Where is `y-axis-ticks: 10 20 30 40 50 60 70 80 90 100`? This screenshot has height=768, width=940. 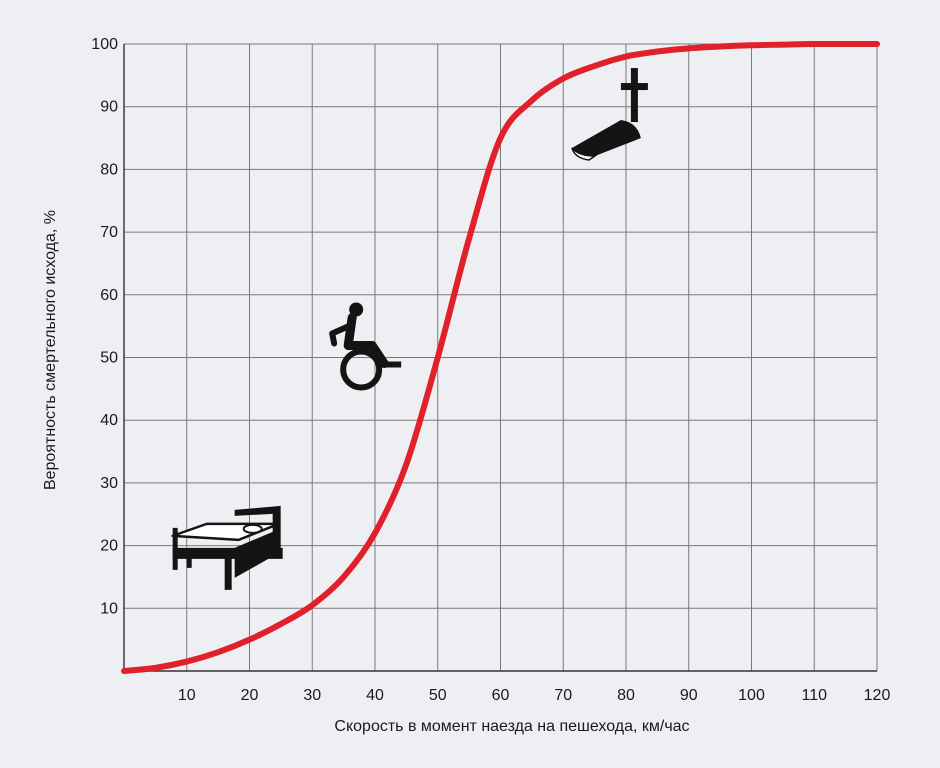
y-axis-ticks: 10 20 30 40 50 60 70 80 90 100 is located at coordinates (104, 326).